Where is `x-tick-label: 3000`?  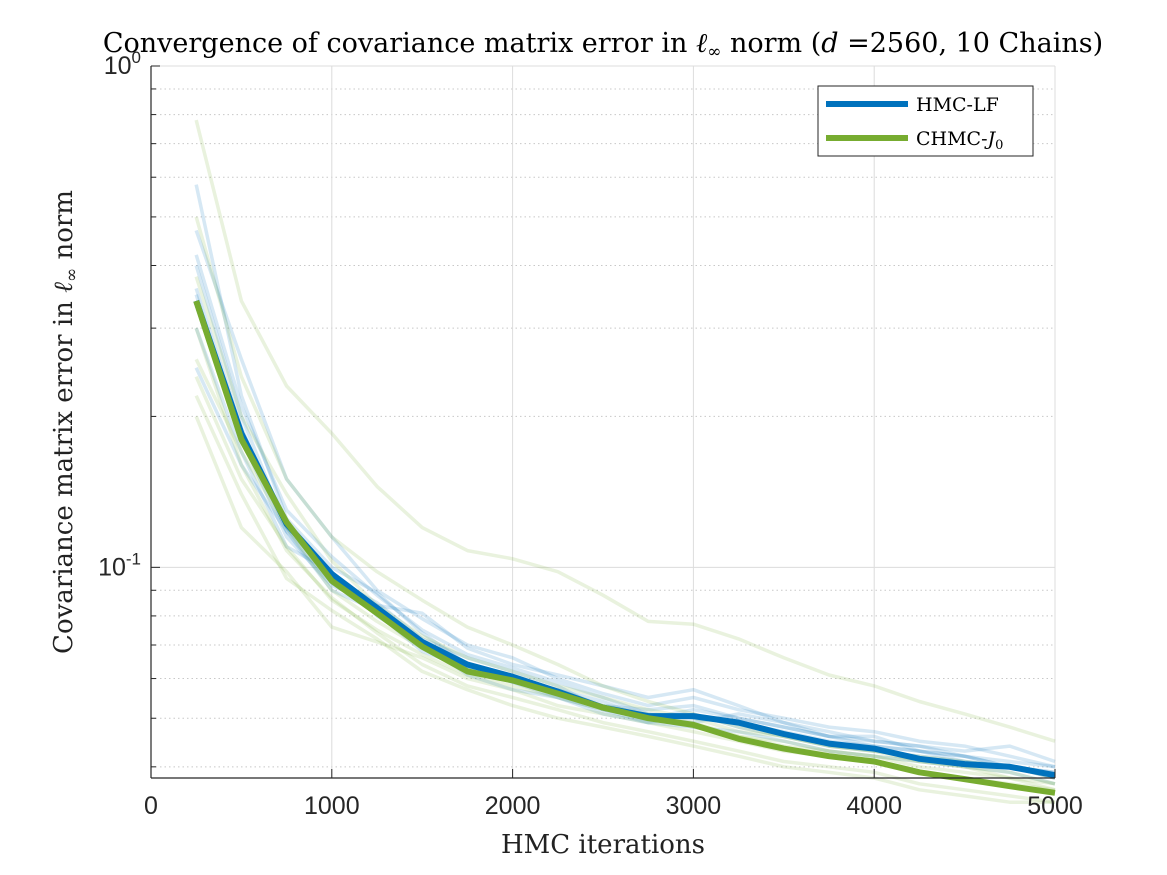
x-tick-label: 3000 is located at coordinates (694, 806).